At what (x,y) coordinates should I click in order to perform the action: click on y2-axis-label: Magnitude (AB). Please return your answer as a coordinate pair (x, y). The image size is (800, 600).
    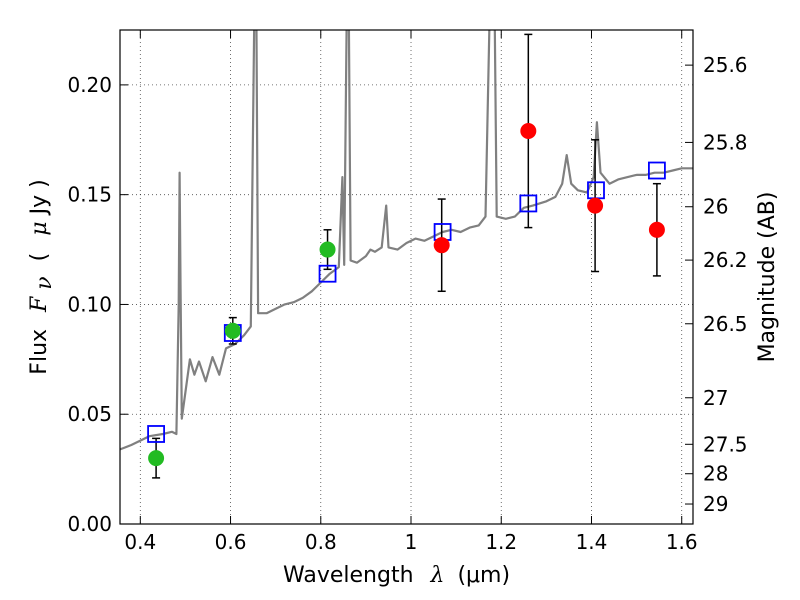
    Looking at the image, I should click on (767, 277).